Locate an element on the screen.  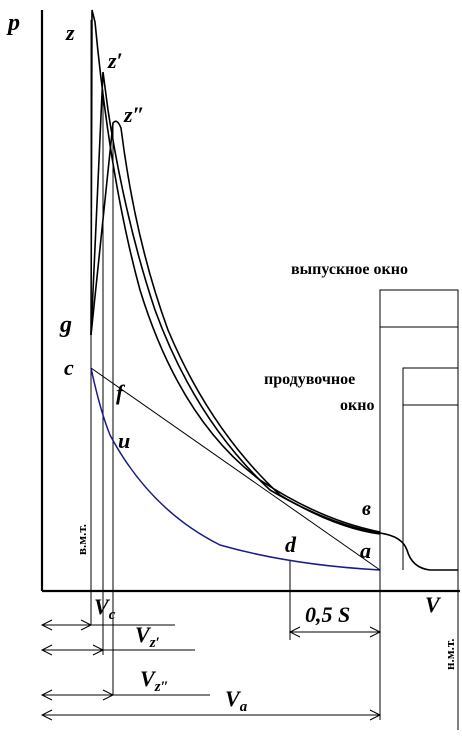
point-d-label: d is located at coordinates (291, 544).